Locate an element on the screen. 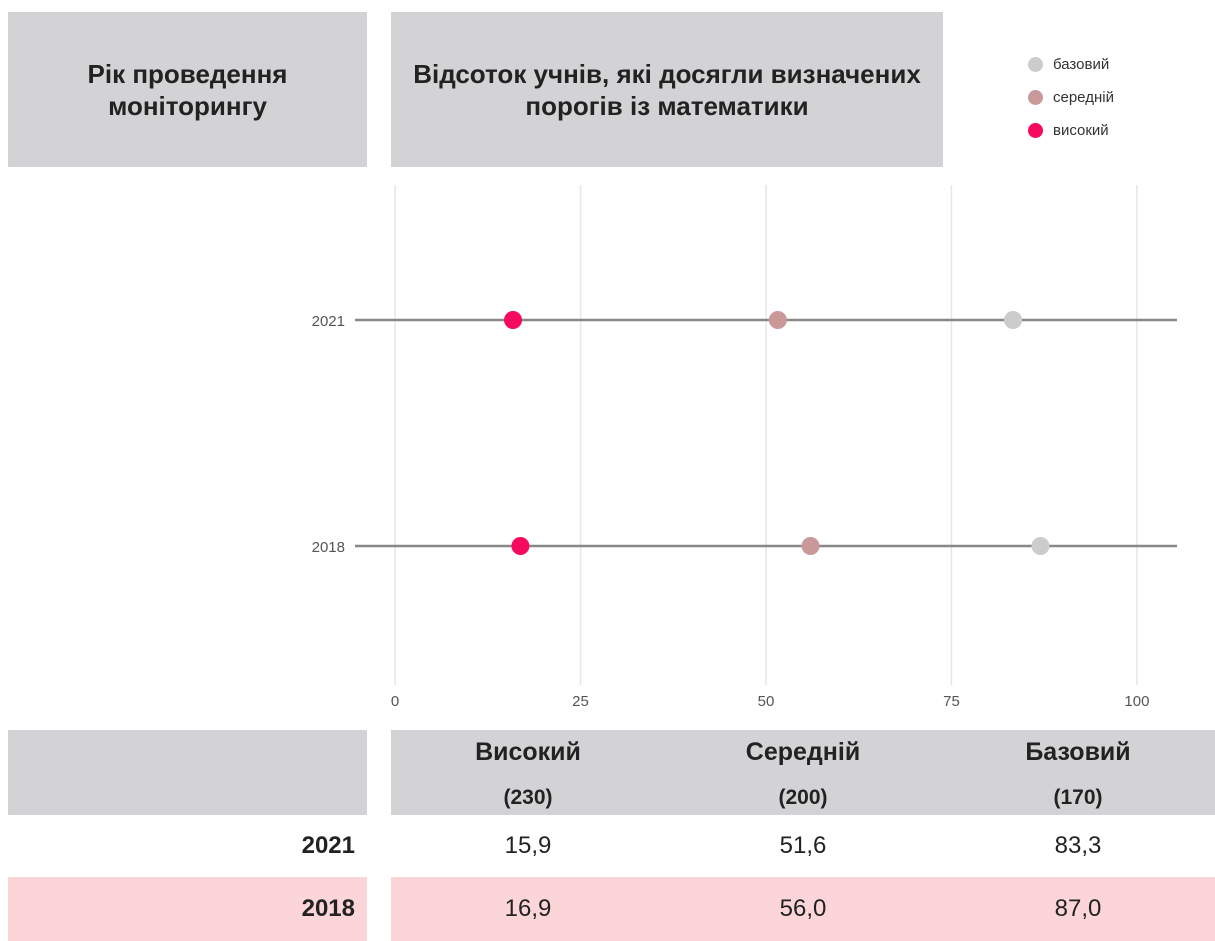 The image size is (1215, 941). table-header-blank is located at coordinates (187, 772).